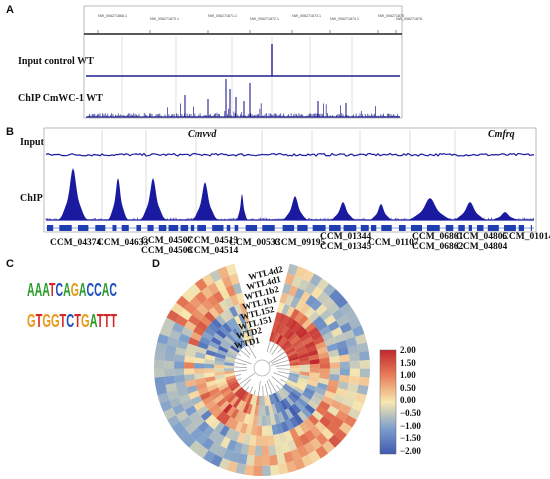  What do you see at coordinates (32, 142) in the screenshot?
I see `track-label-input: Input` at bounding box center [32, 142].